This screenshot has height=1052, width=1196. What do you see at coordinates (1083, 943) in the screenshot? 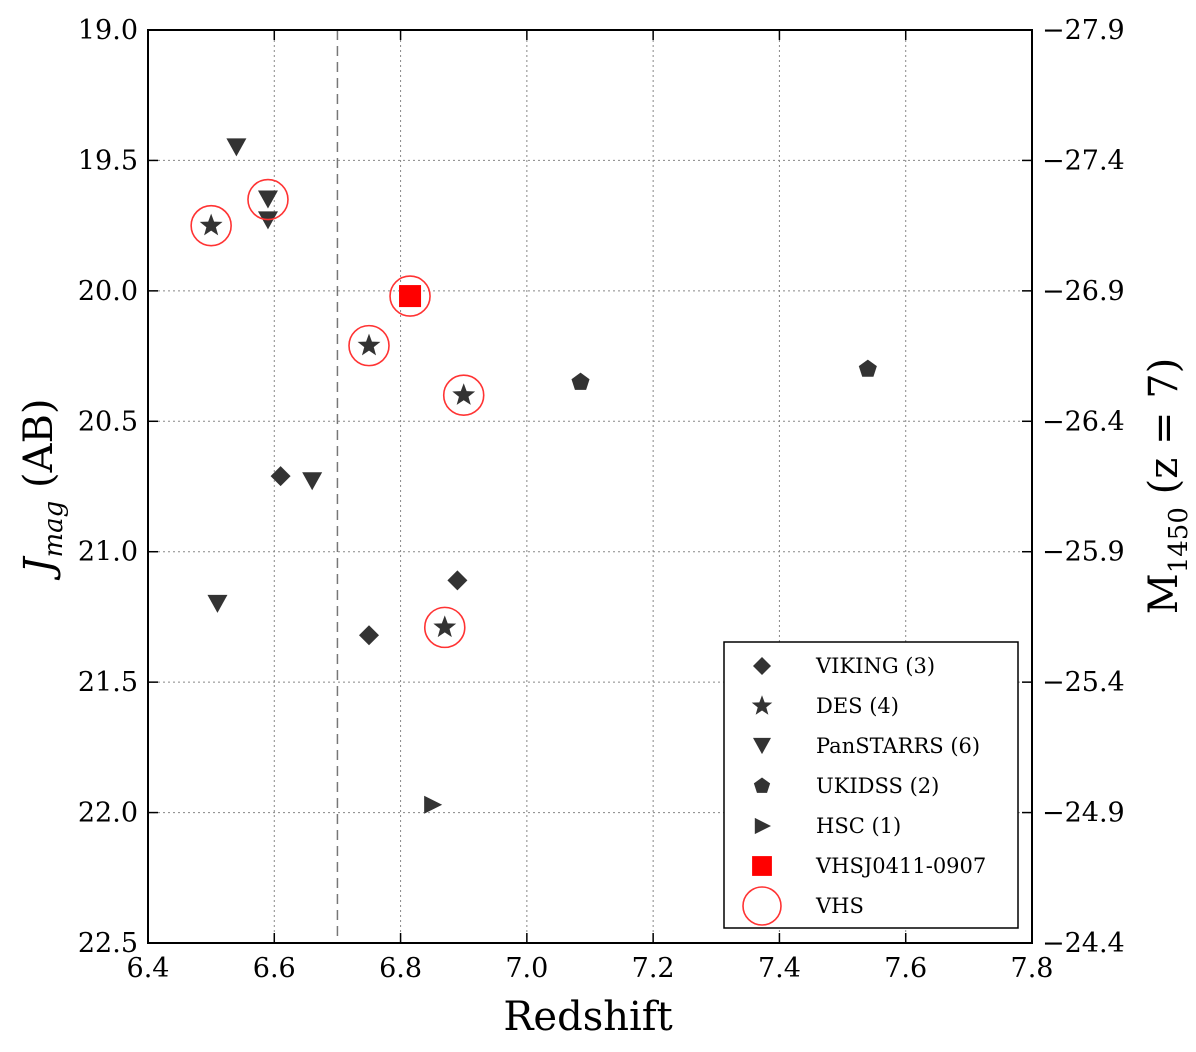
I see `y2-tick-label: −24.4` at bounding box center [1083, 943].